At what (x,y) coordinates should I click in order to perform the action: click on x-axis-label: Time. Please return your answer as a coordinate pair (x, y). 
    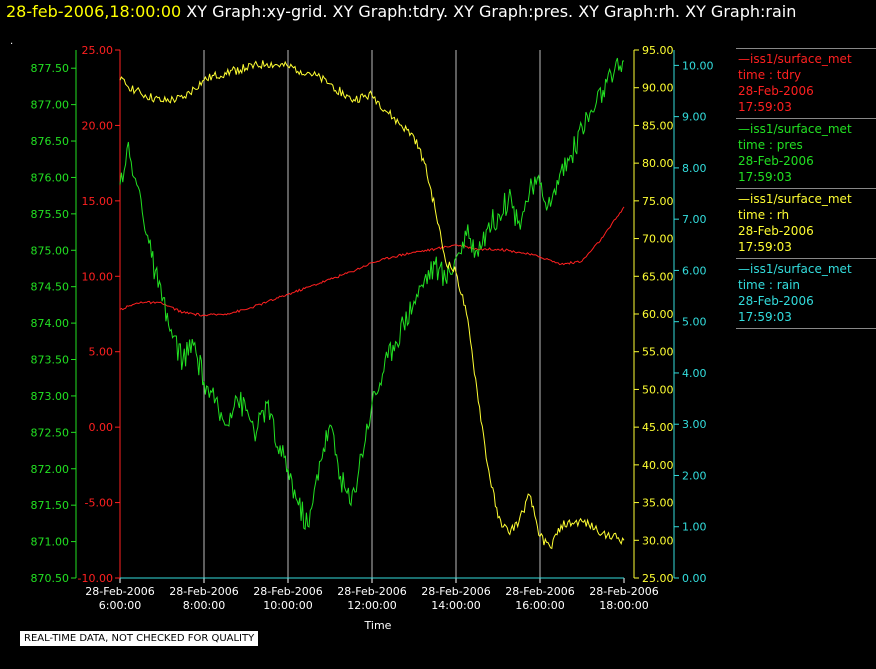
    Looking at the image, I should click on (378, 625).